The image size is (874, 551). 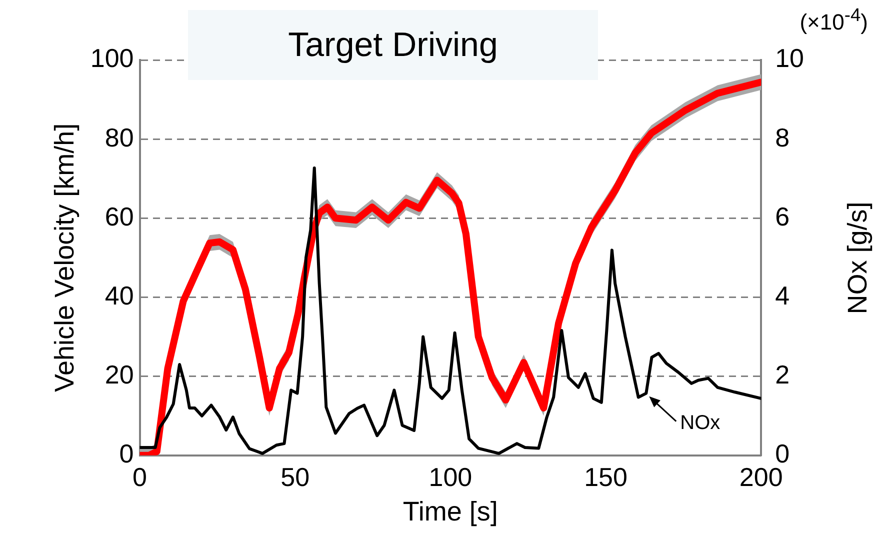 What do you see at coordinates (834, 20) in the screenshot?
I see `text: (×10$^{-4}$)` at bounding box center [834, 20].